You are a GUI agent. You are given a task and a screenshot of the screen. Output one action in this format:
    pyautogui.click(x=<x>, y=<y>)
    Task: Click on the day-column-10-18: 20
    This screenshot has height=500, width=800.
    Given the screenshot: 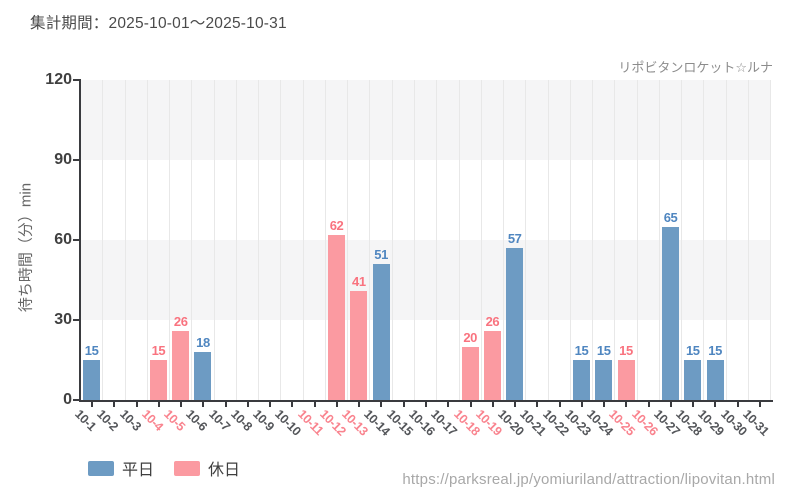 What is the action you would take?
    pyautogui.click(x=471, y=240)
    